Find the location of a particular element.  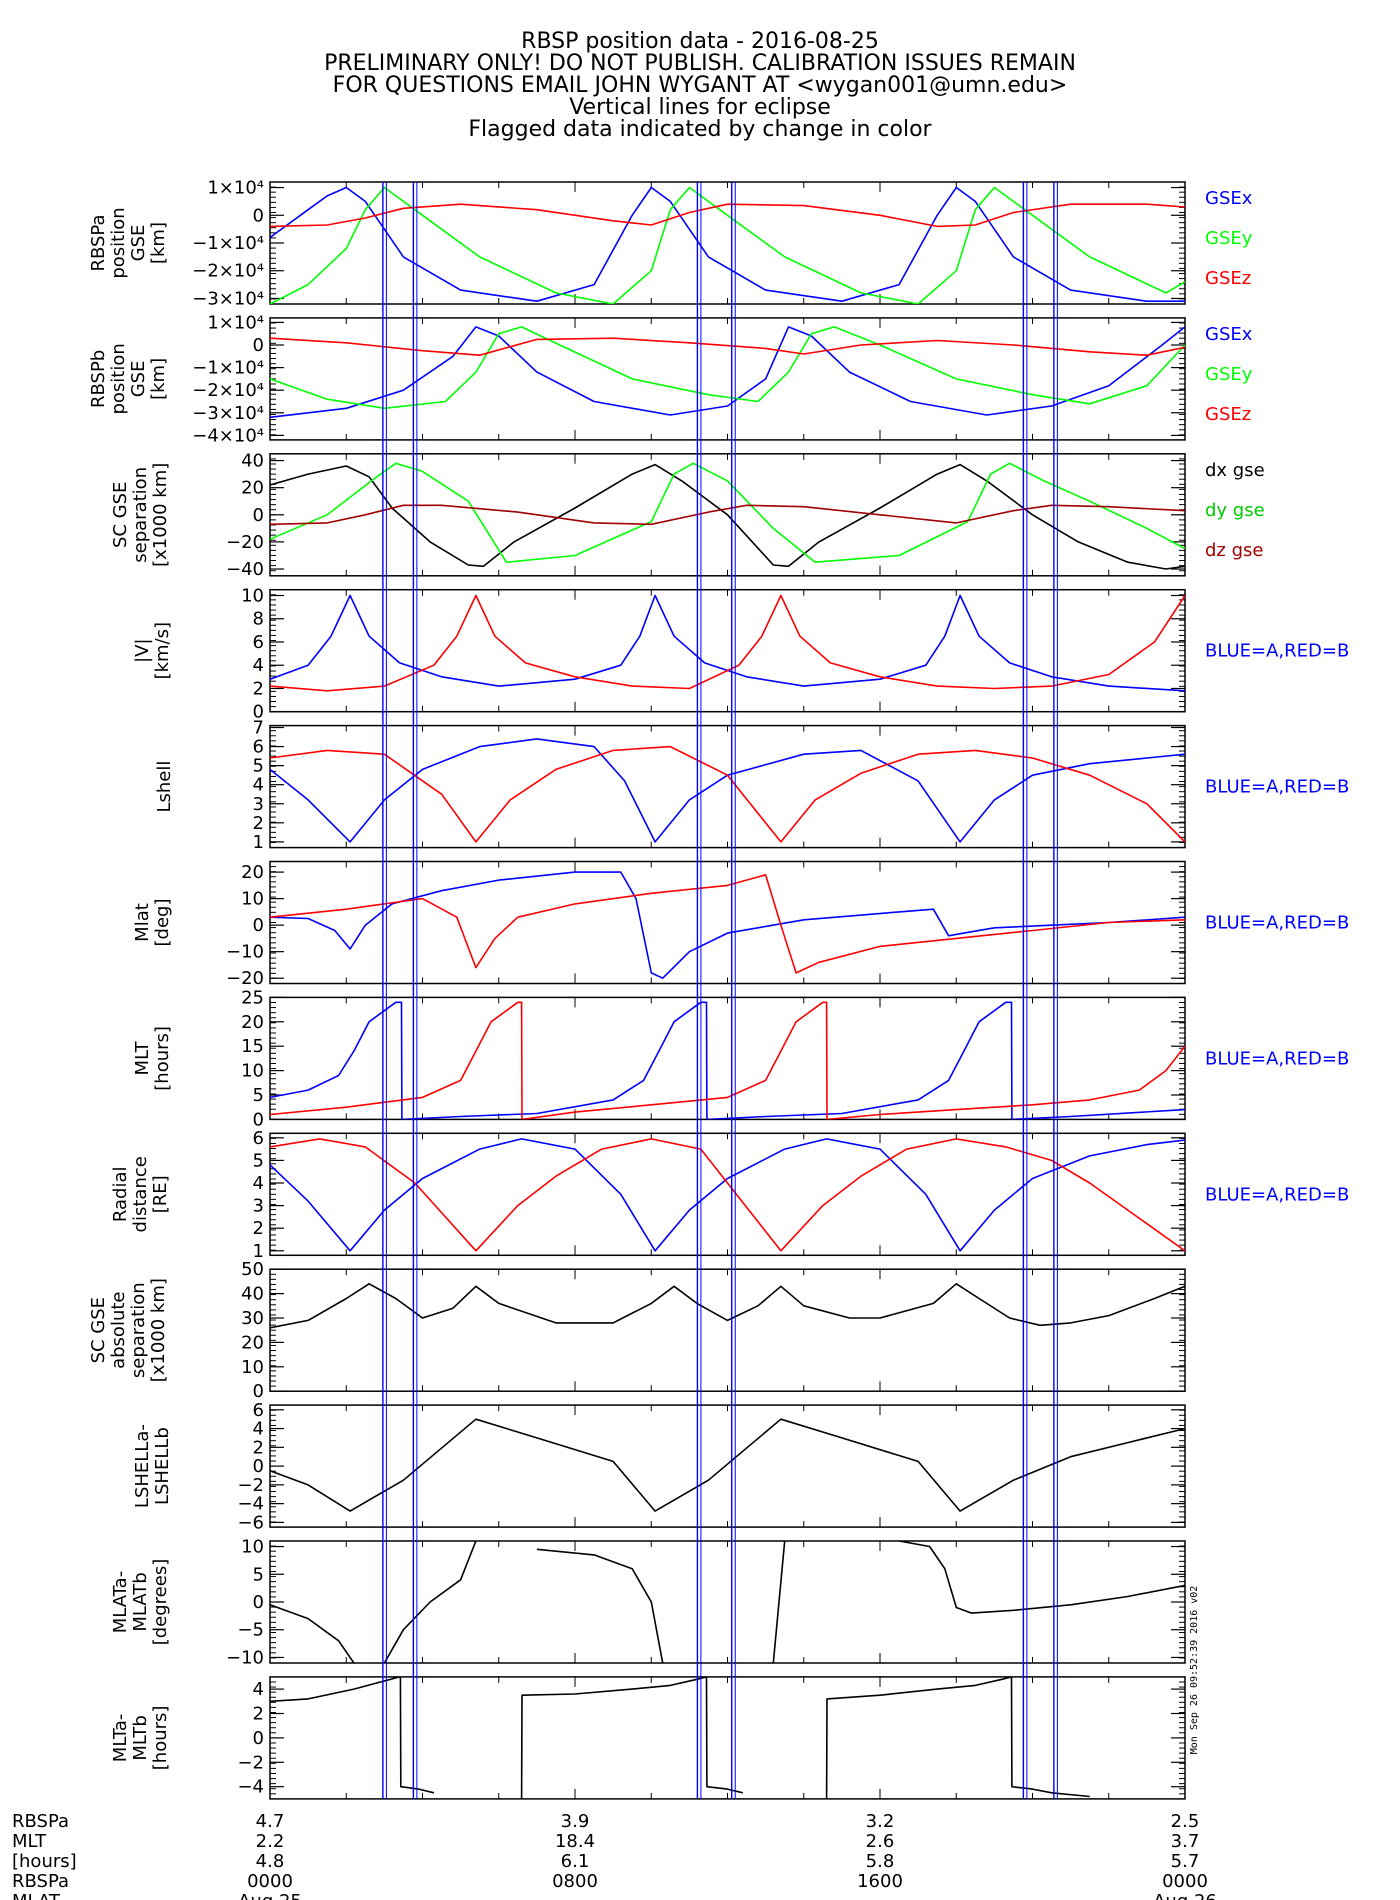

y-tick-label: −2×10⁴ is located at coordinates (228, 271).